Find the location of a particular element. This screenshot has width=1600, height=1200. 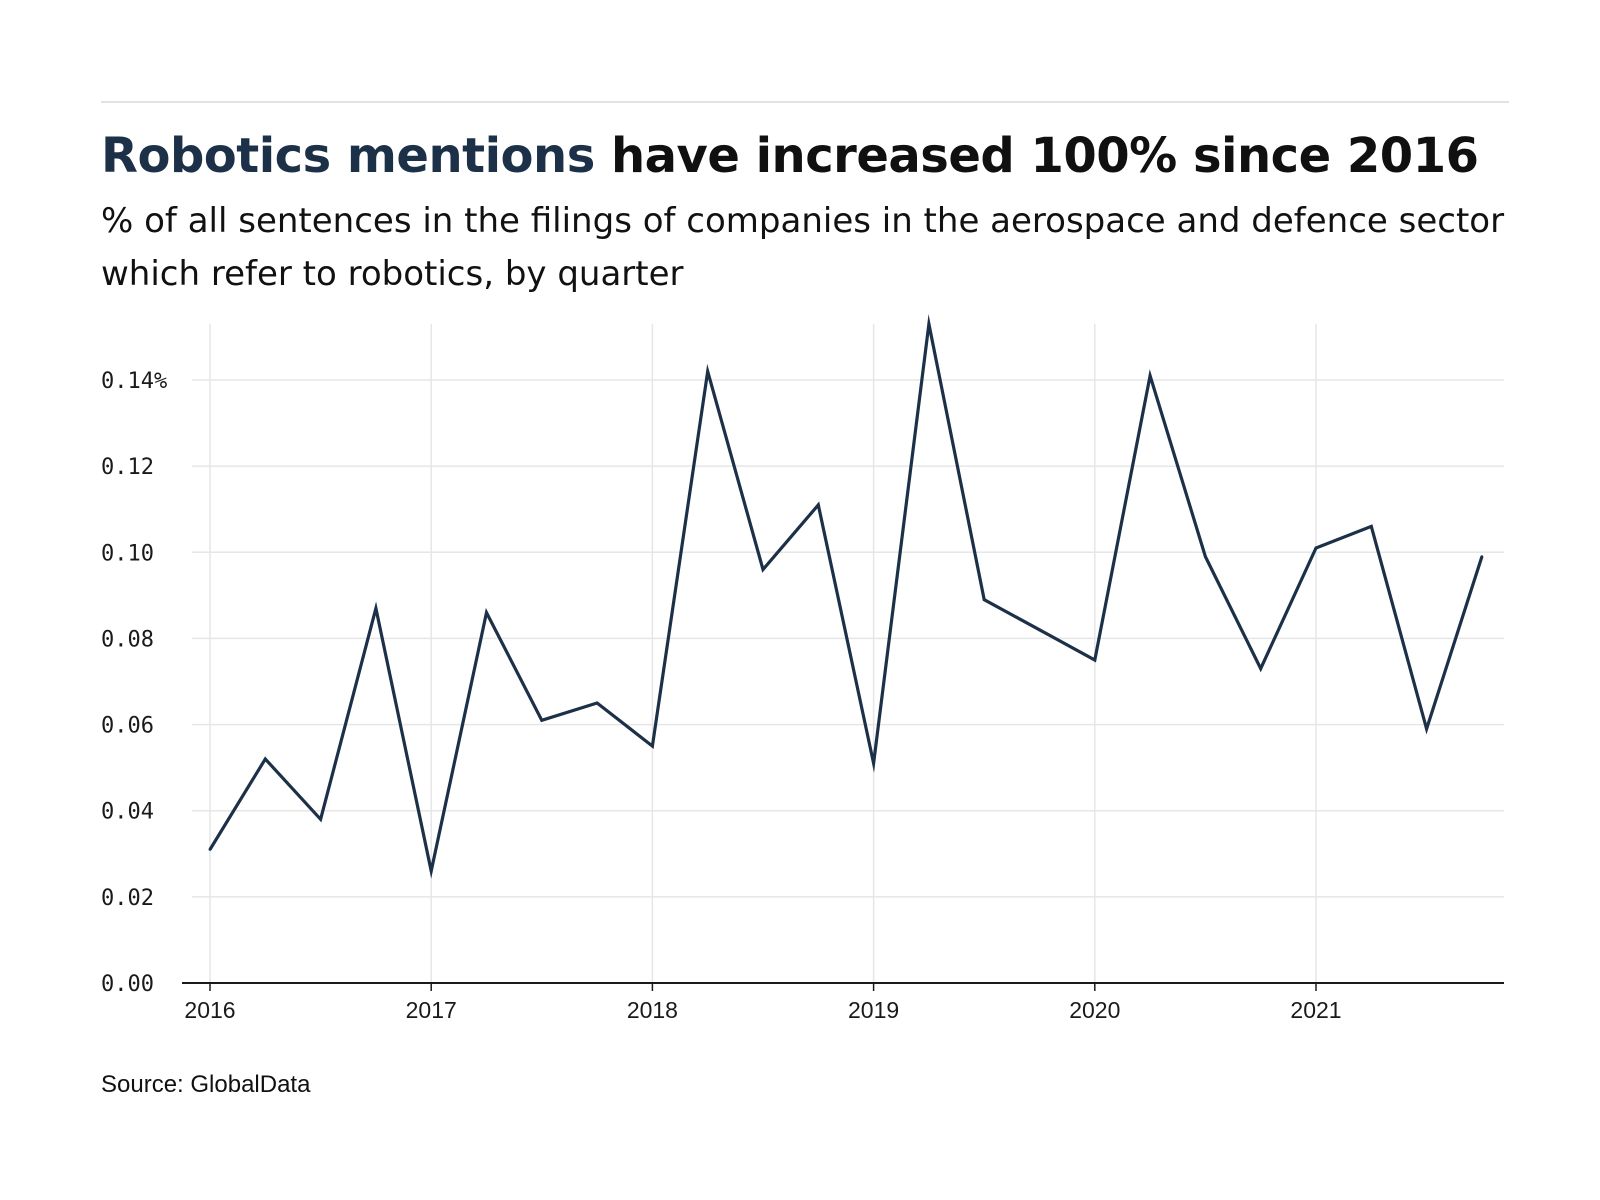

y-tick-label: 0.00 is located at coordinates (127, 984).